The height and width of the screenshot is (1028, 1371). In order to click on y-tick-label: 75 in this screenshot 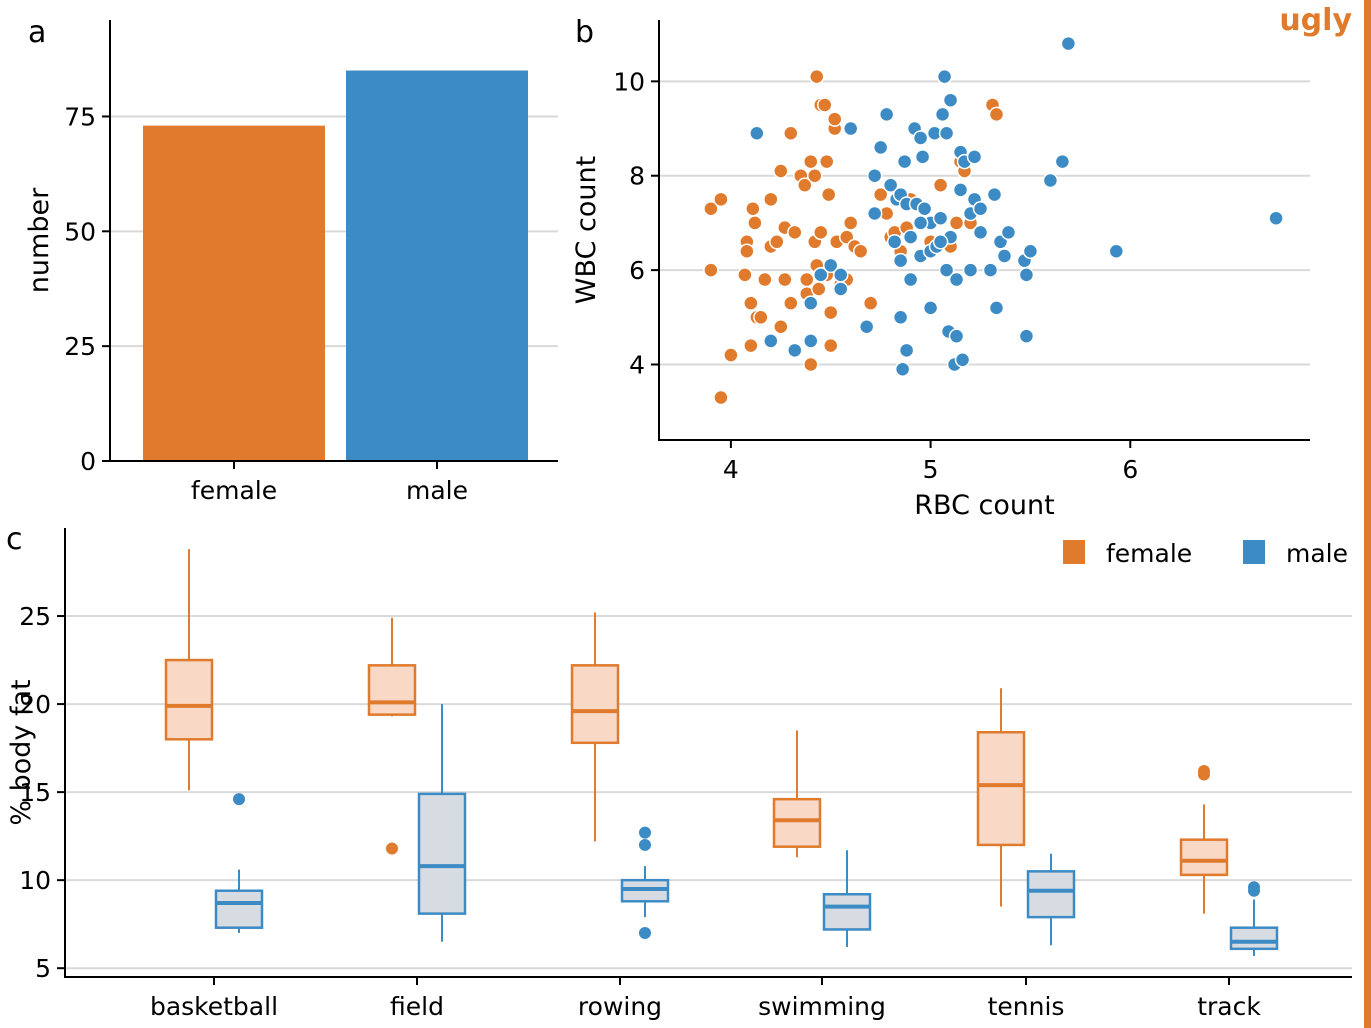, I will do `click(80, 116)`.